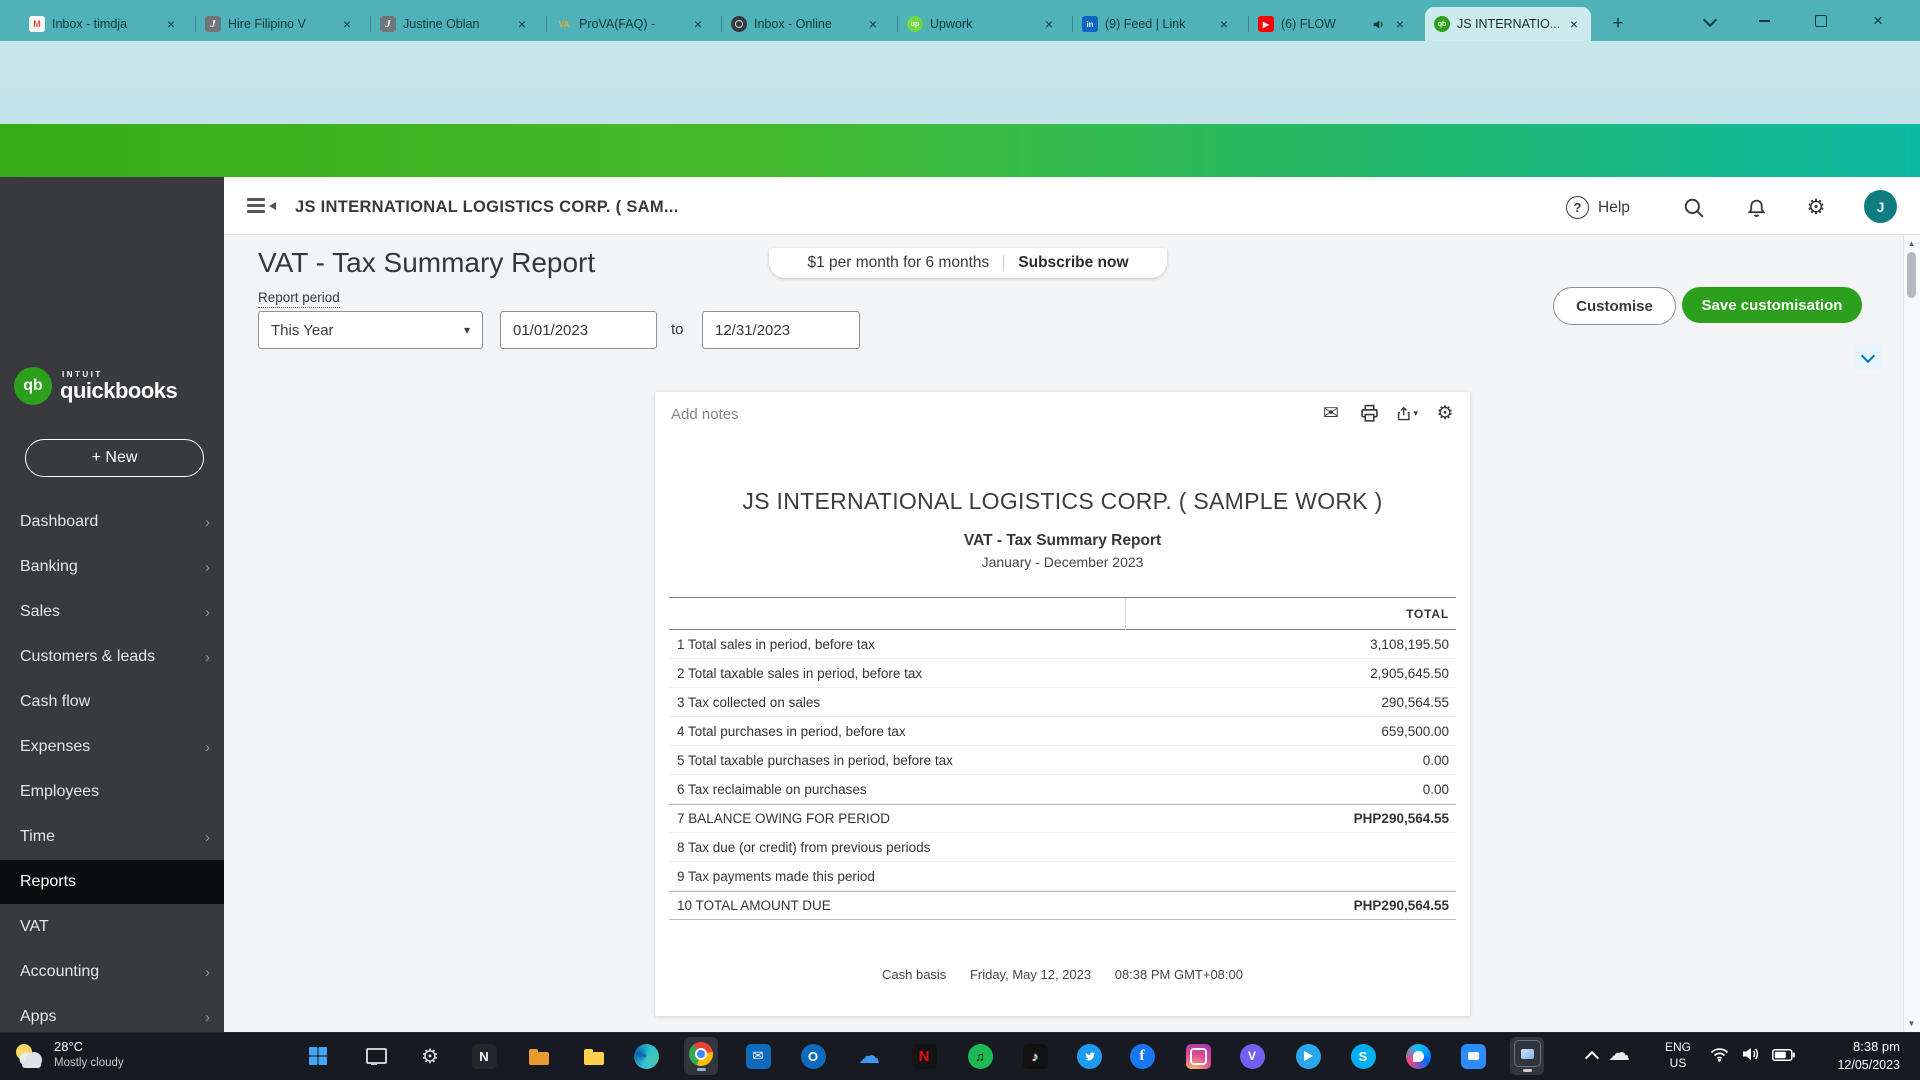 The width and height of the screenshot is (1920, 1080). What do you see at coordinates (1035, 1056) in the screenshot?
I see `tiktok-icon: ♪` at bounding box center [1035, 1056].